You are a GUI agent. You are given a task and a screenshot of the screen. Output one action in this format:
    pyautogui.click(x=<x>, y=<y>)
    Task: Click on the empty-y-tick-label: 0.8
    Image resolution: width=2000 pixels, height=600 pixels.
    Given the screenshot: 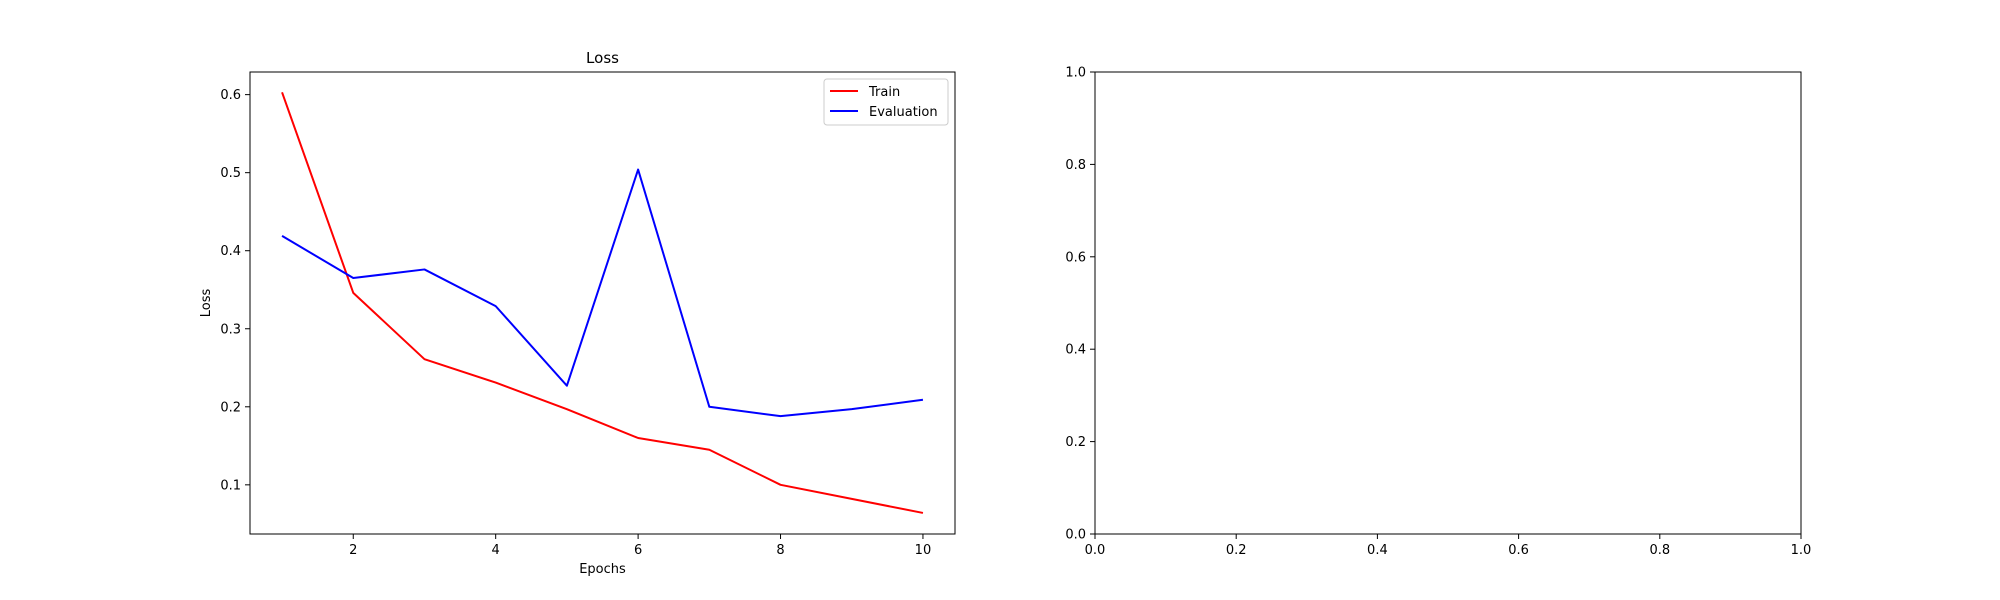 What is the action you would take?
    pyautogui.click(x=1075, y=165)
    